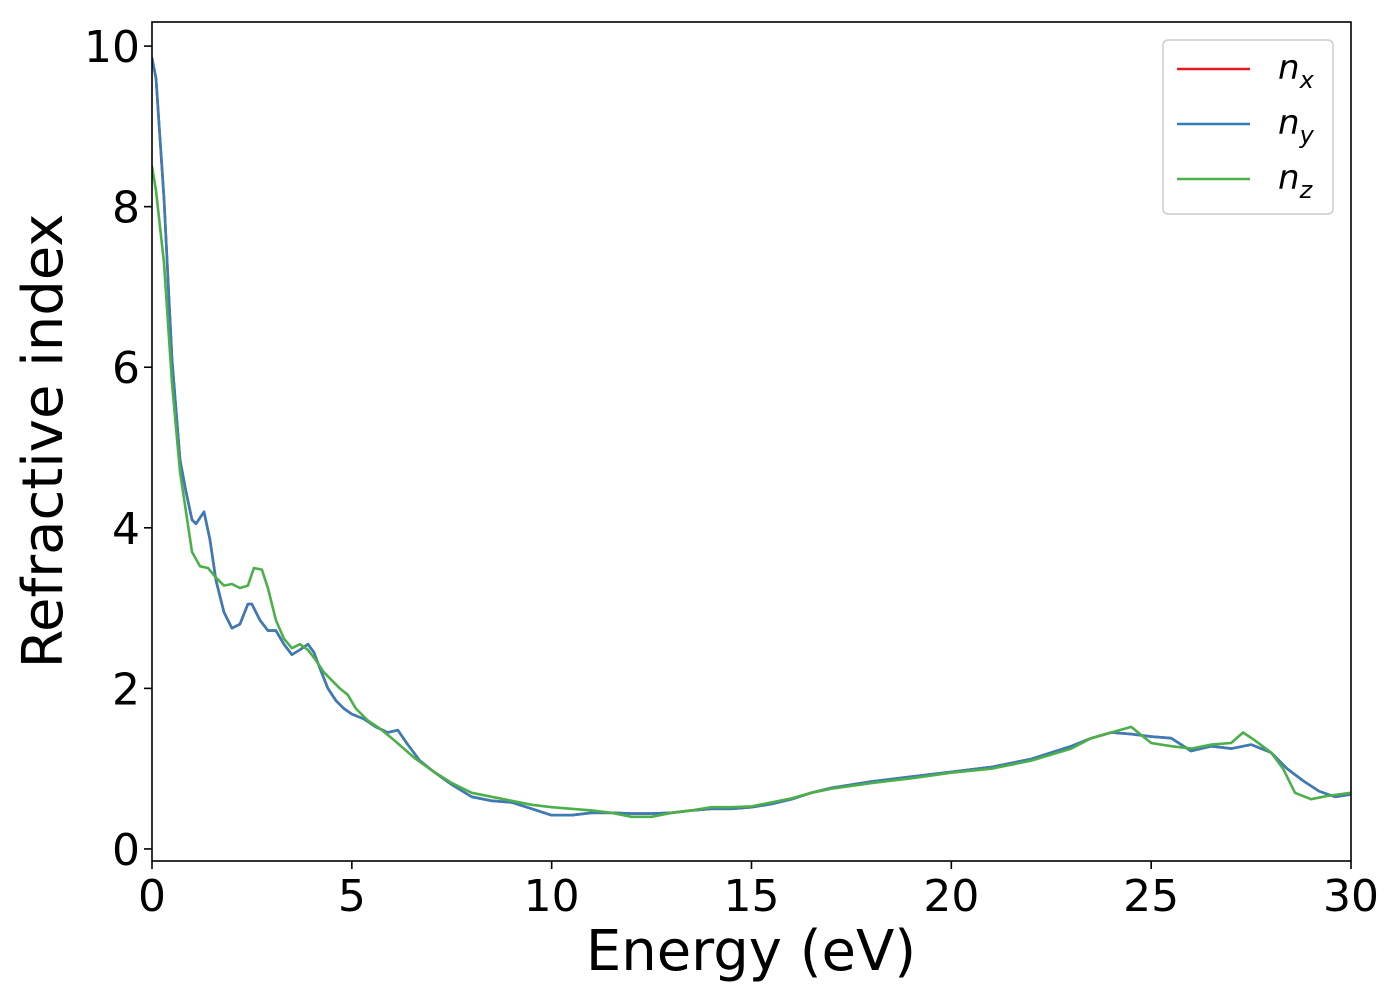  What do you see at coordinates (126, 368) in the screenshot?
I see `y-tick-label: 6` at bounding box center [126, 368].